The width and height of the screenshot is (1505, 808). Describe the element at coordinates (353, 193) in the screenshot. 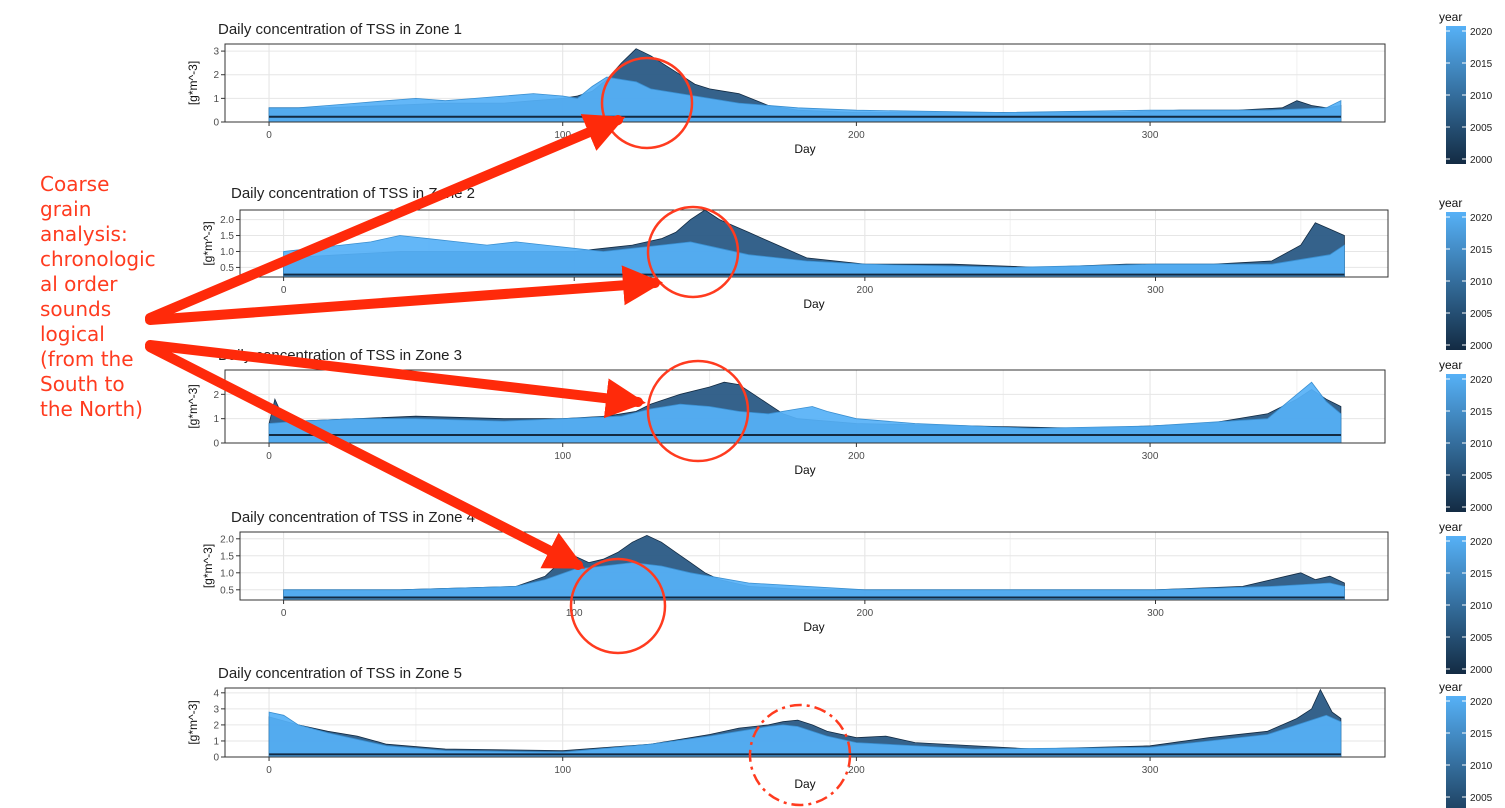

I see `chart-title: Daily concentration of TSS in Zone 2` at that location.